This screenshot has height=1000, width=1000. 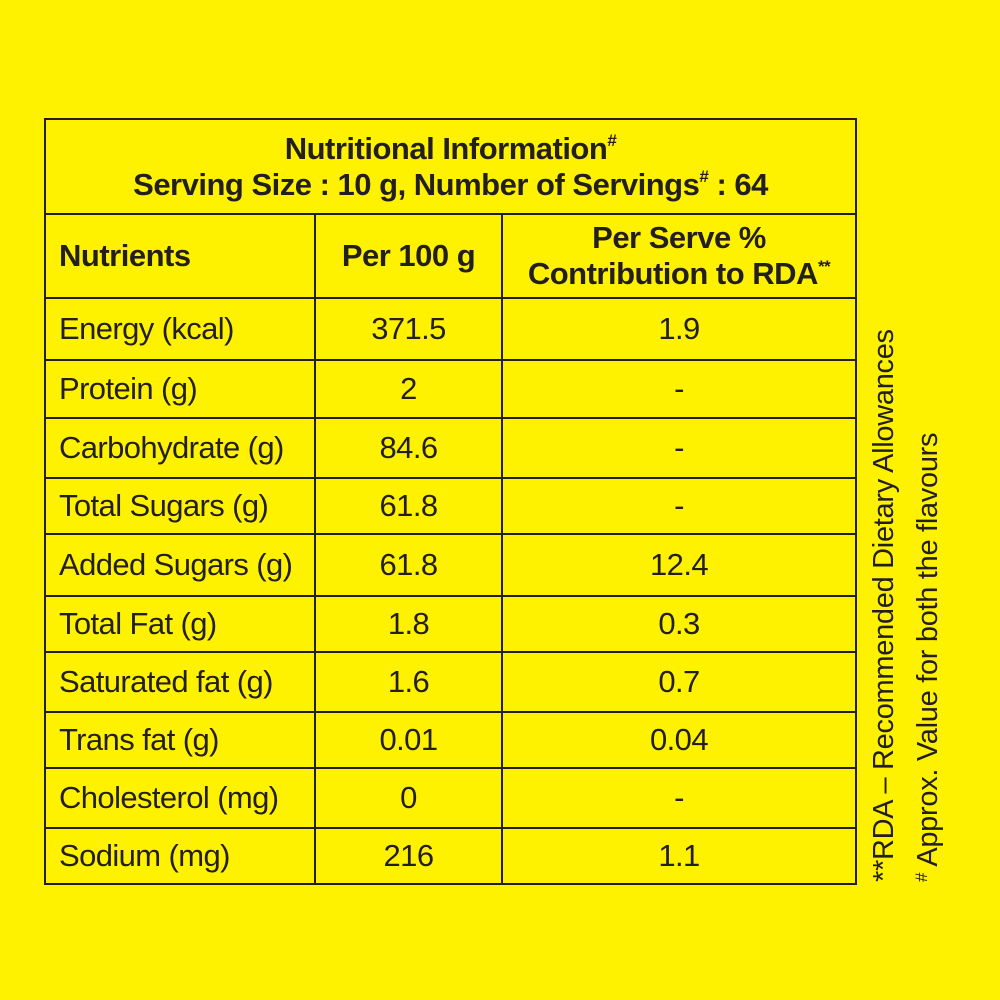 I want to click on nutrient-name: Protein (g), so click(x=180, y=389).